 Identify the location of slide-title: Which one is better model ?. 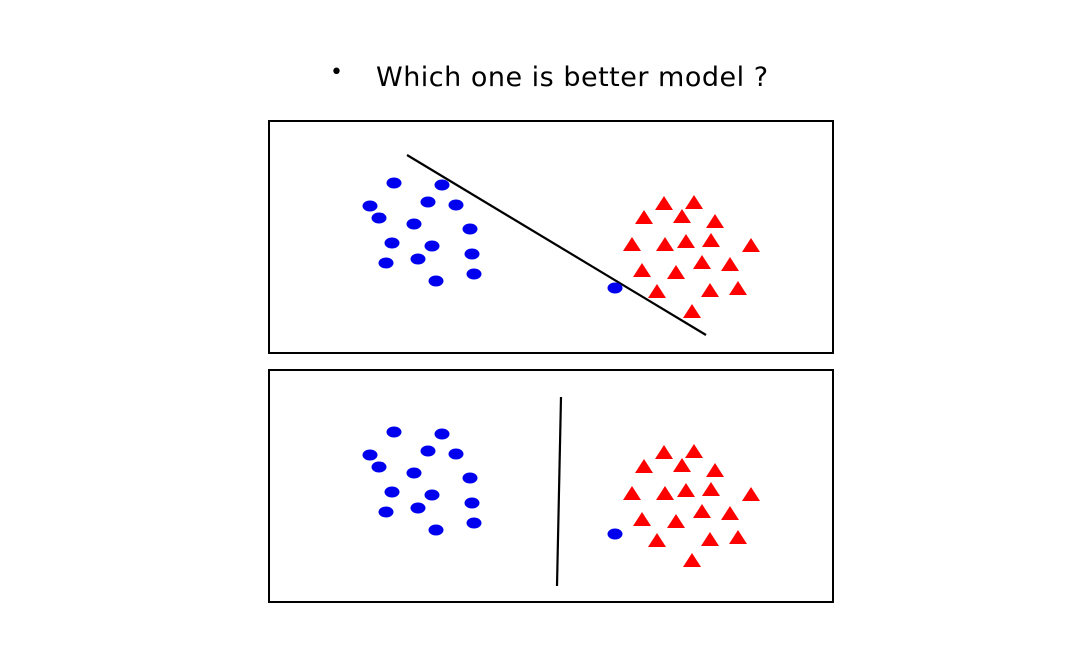
(572, 77).